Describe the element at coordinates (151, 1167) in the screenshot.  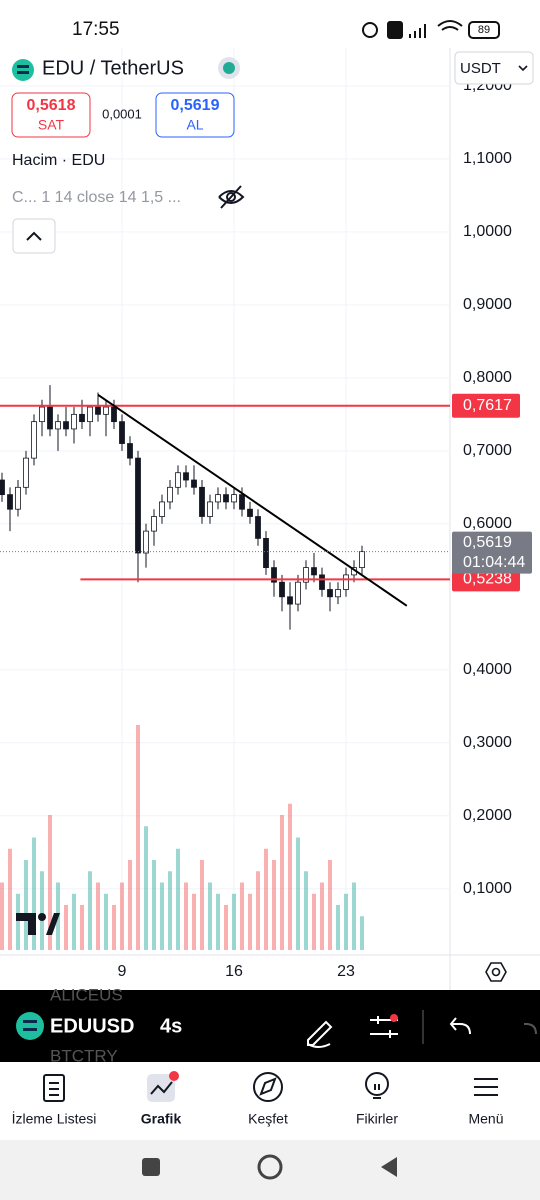
I see `recents-button` at that location.